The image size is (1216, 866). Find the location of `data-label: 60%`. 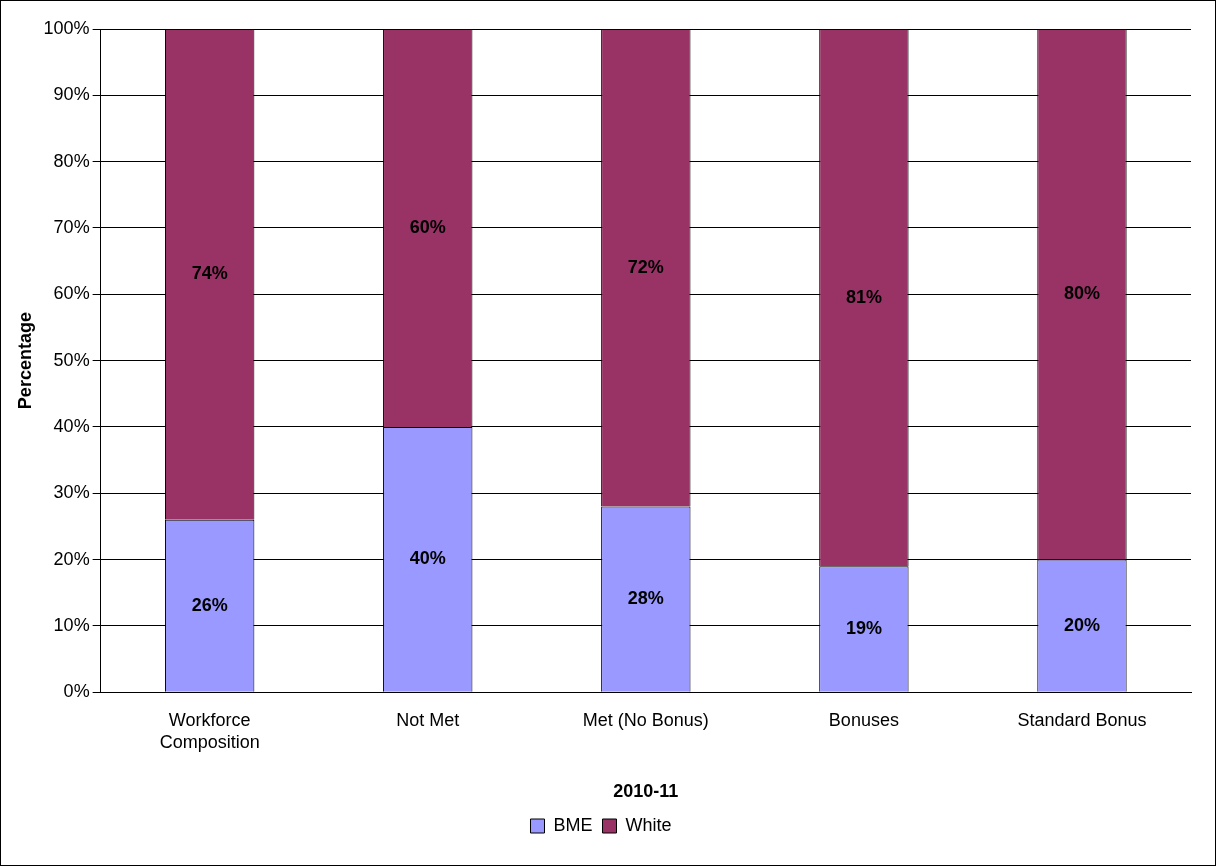

data-label: 60% is located at coordinates (427, 226).